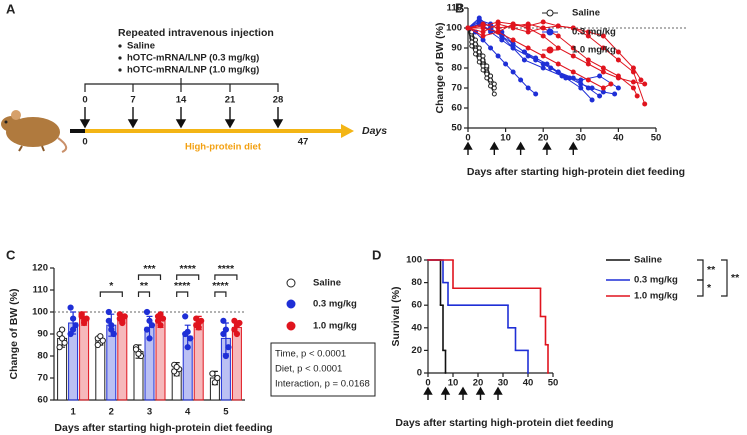 The image size is (747, 435). Describe the element at coordinates (111, 286) in the screenshot. I see `significance-label: *` at that location.